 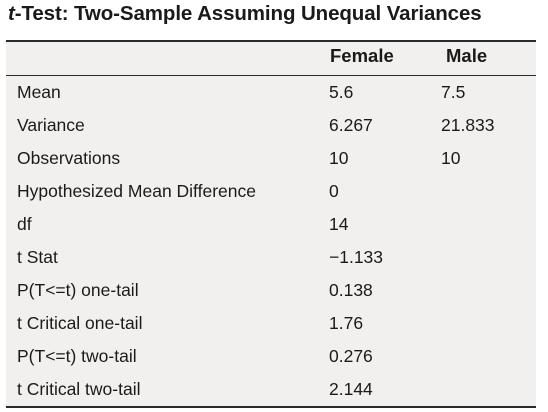 What do you see at coordinates (39, 92) in the screenshot?
I see `row-label: Mean` at bounding box center [39, 92].